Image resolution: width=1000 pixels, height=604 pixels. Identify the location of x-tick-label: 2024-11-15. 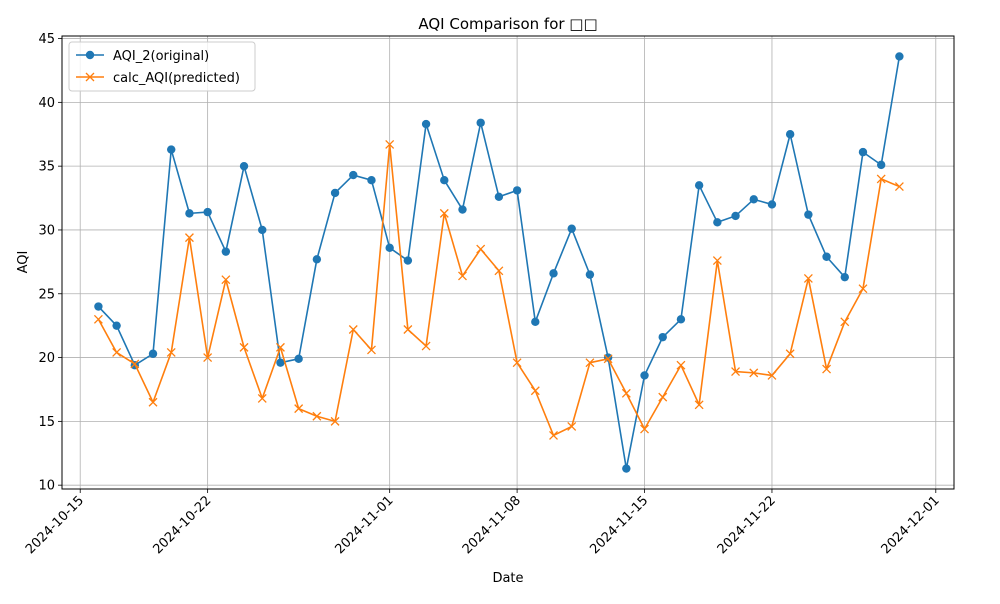
(619, 525).